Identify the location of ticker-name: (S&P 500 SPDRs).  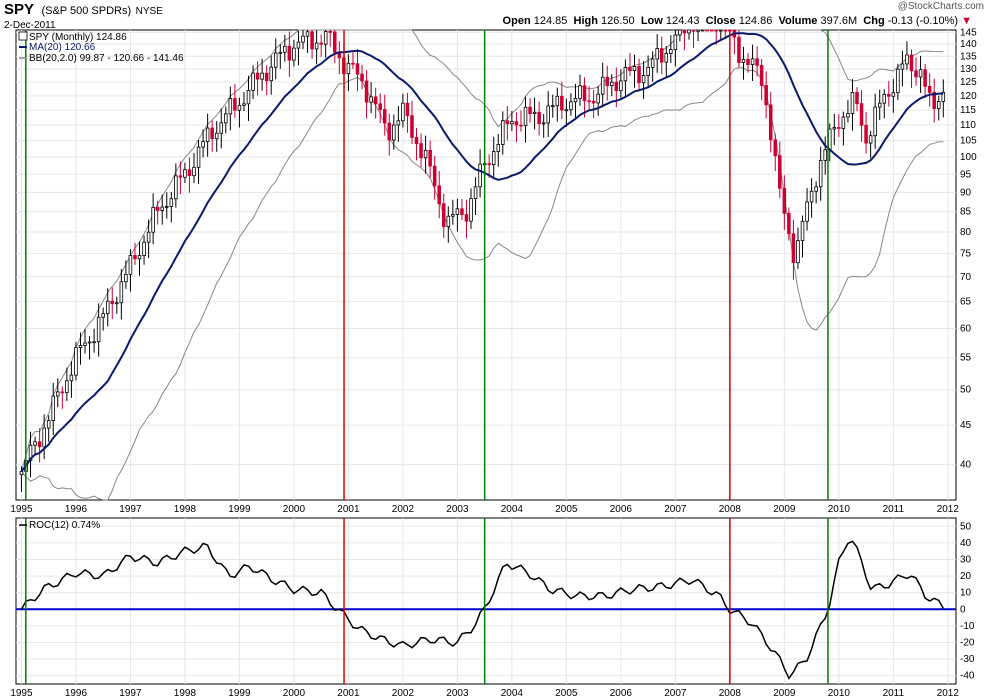
(86, 11).